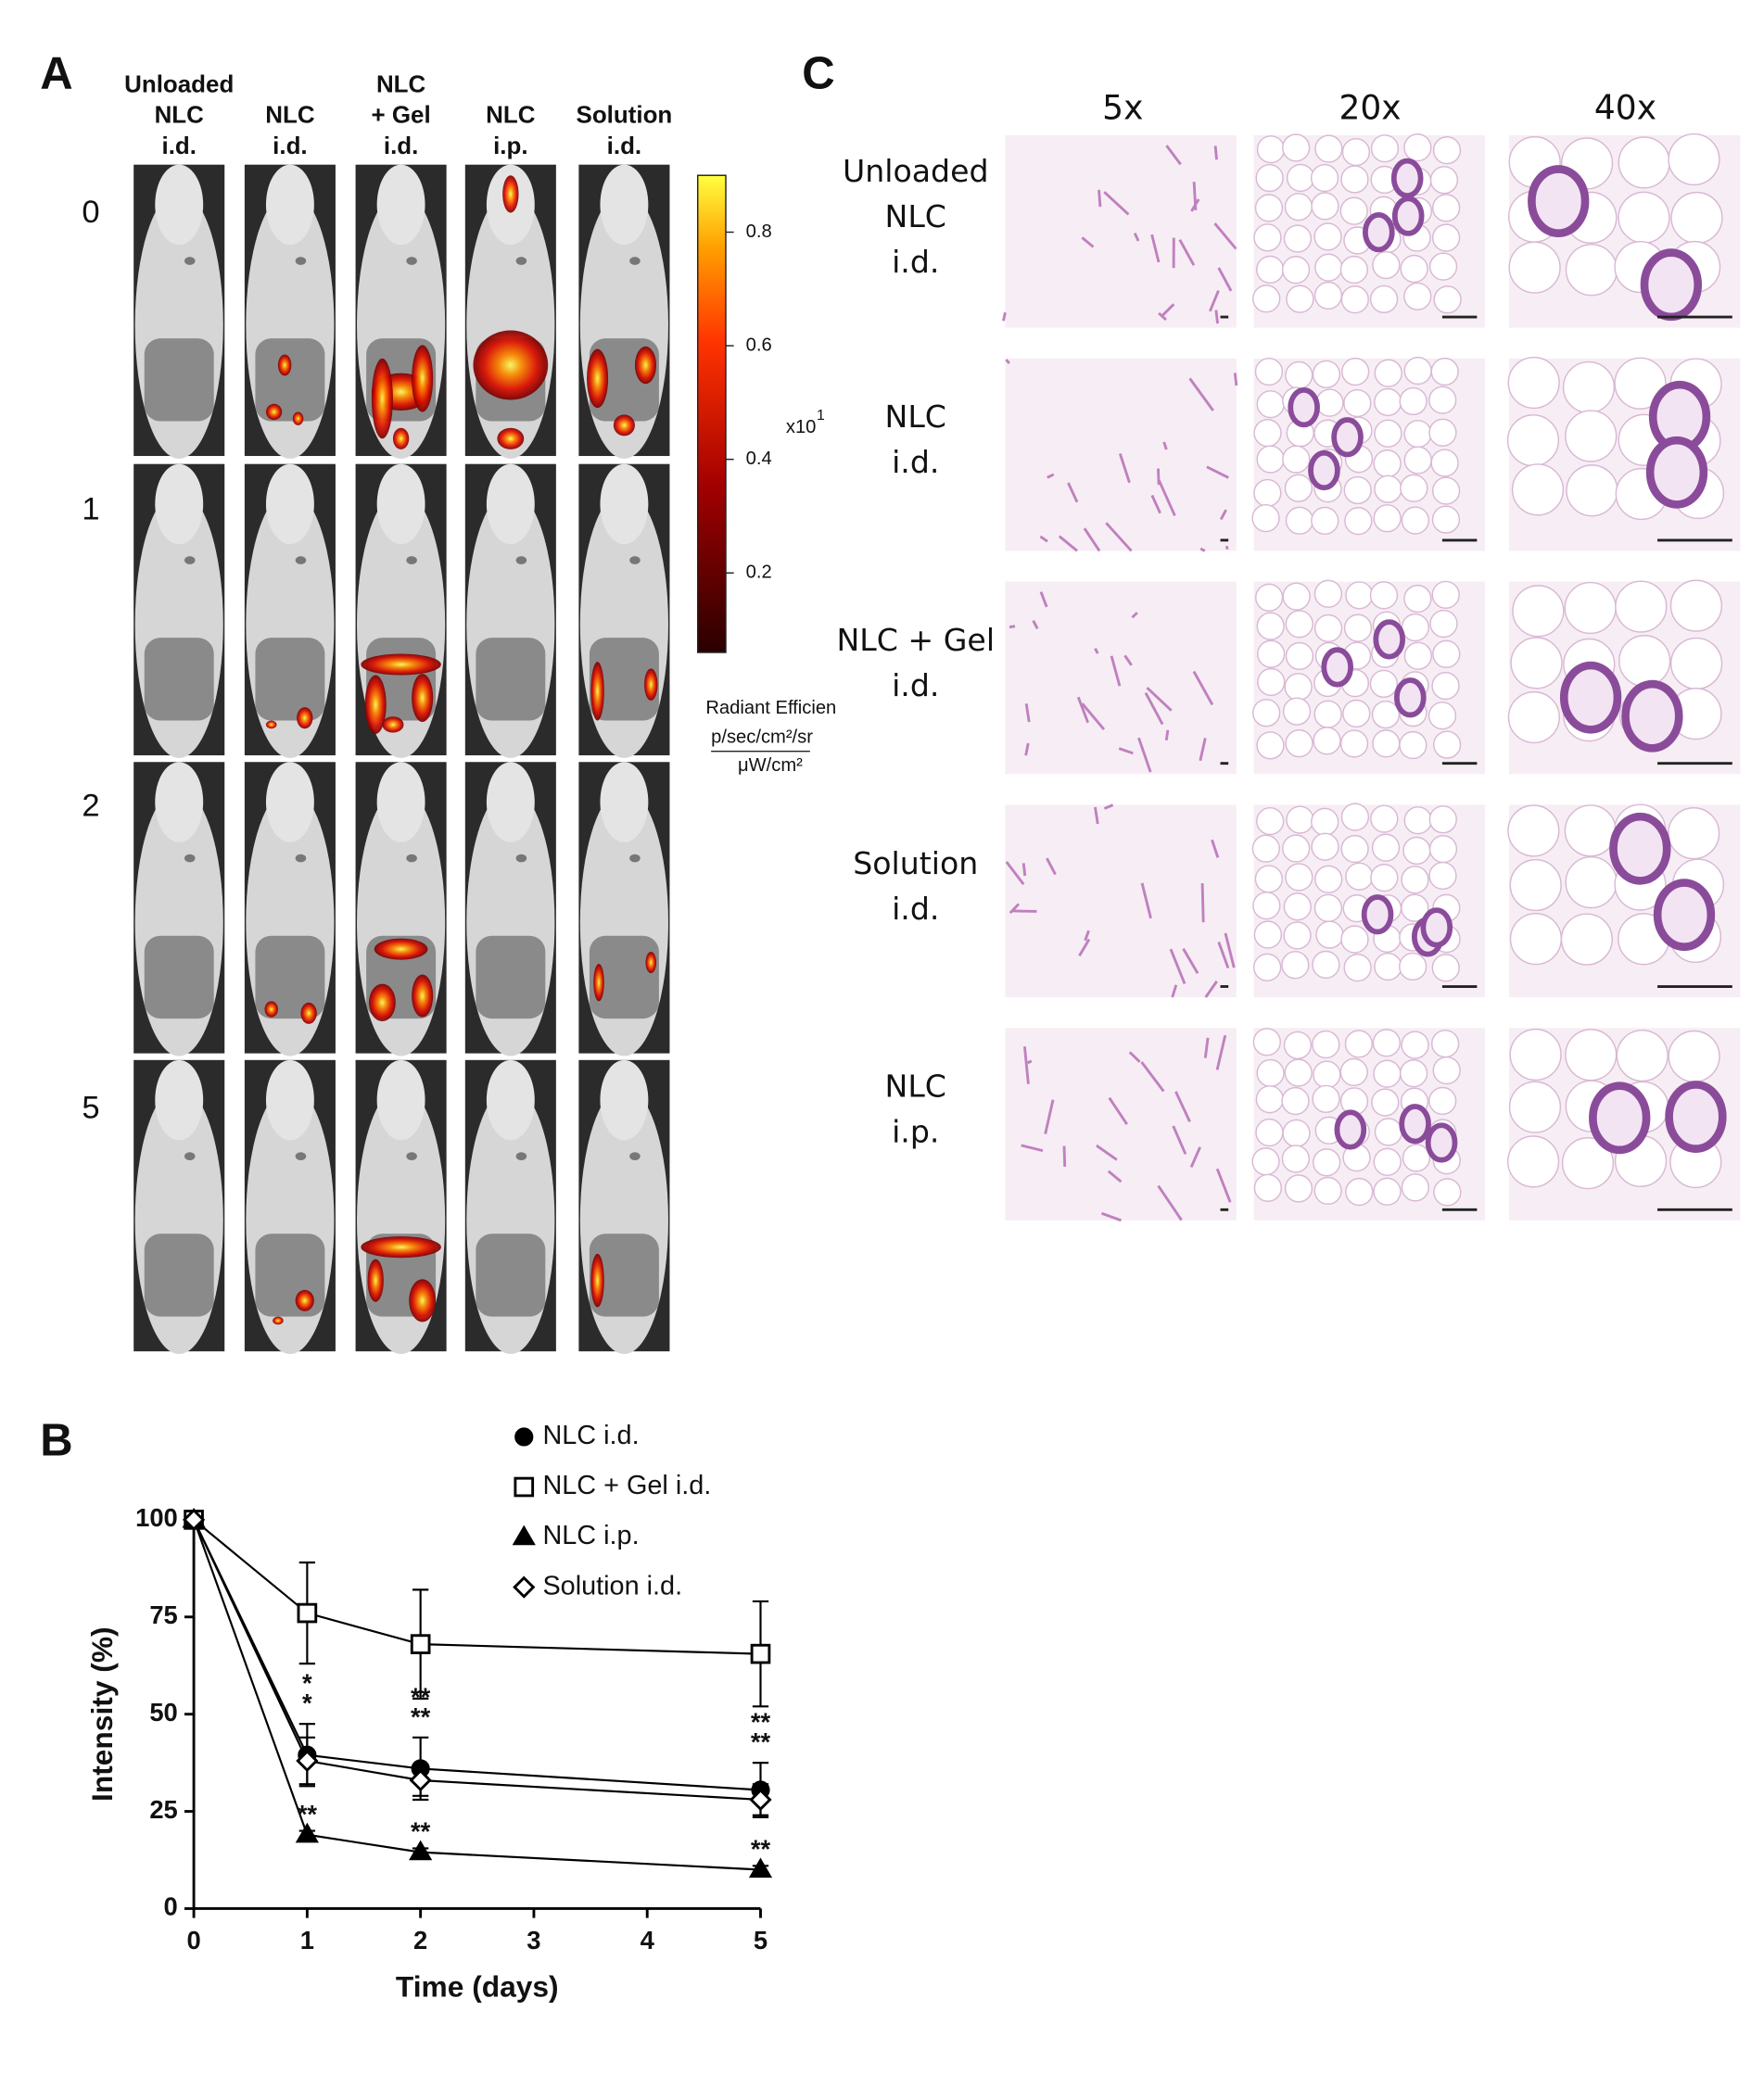 This screenshot has width=1751, height=2100. I want to click on legend-label: NLC + Gel i.d., so click(626, 1485).